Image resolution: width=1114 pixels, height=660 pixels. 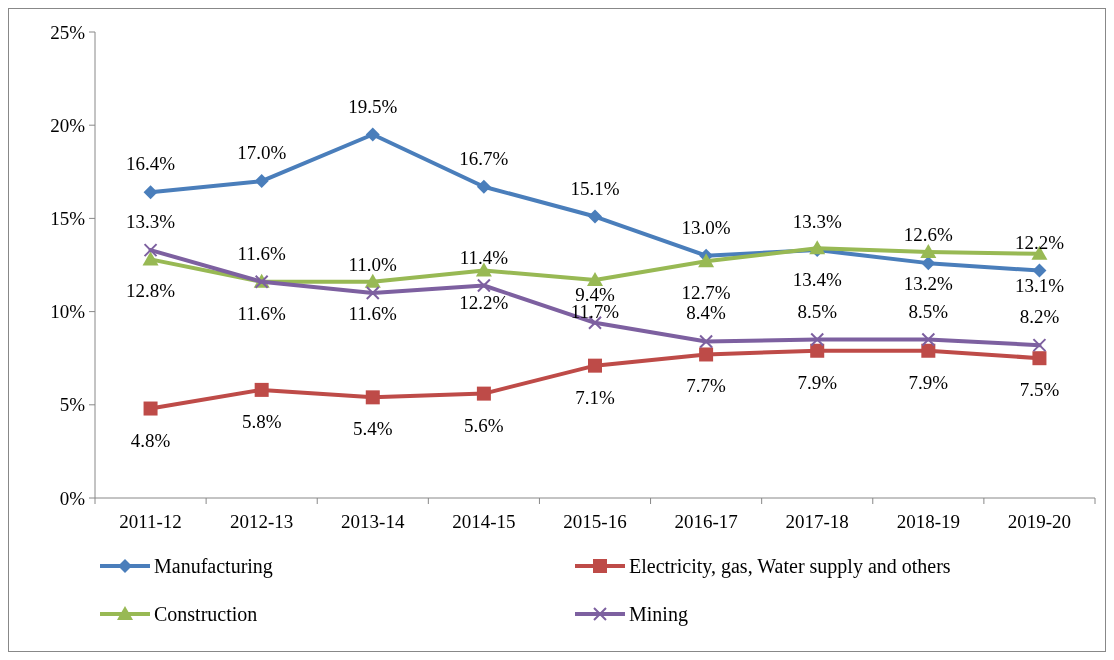 I want to click on x-tick-label: 2012-13, so click(x=262, y=521).